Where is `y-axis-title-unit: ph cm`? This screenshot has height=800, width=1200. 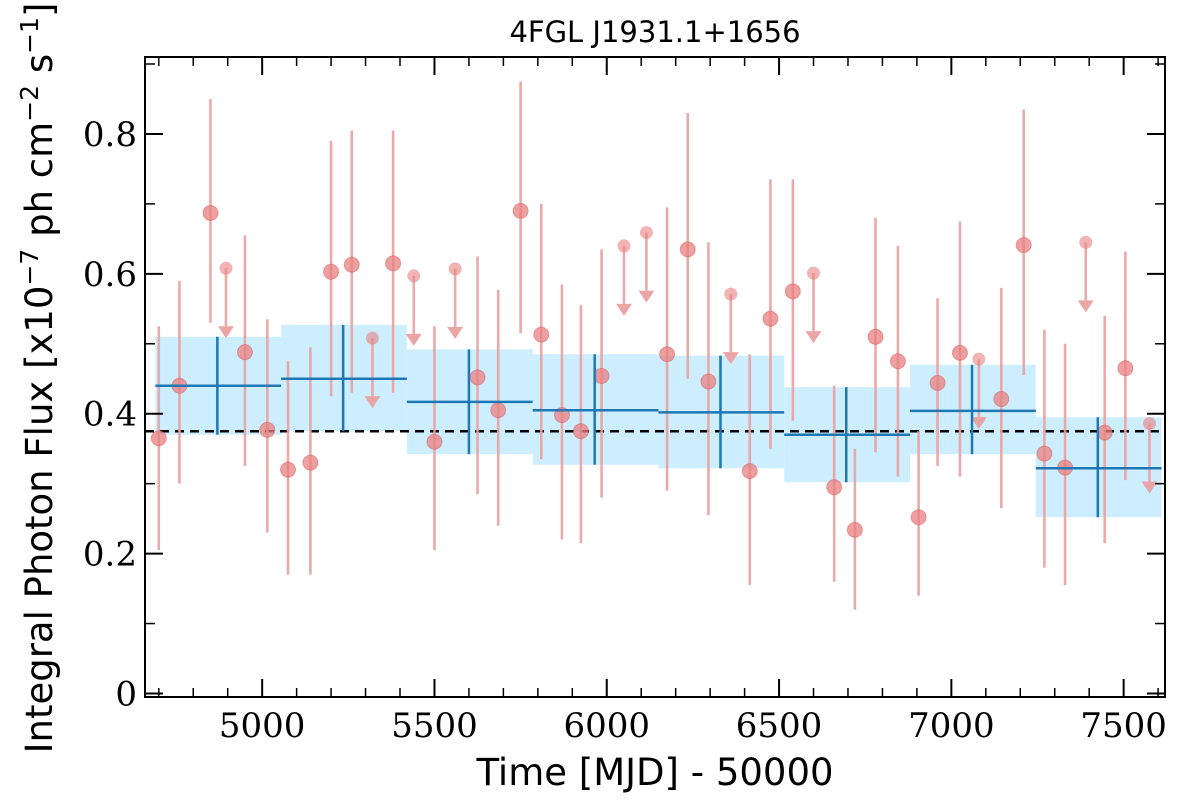
y-axis-title-unit: ph cm is located at coordinates (39, 185).